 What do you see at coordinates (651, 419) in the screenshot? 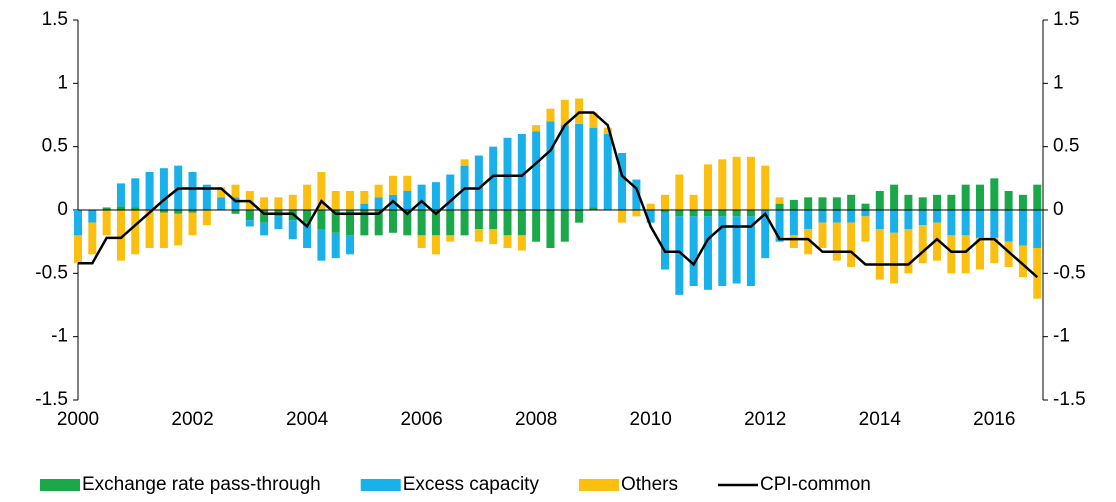
I see `x-tick-label: 2010` at bounding box center [651, 419].